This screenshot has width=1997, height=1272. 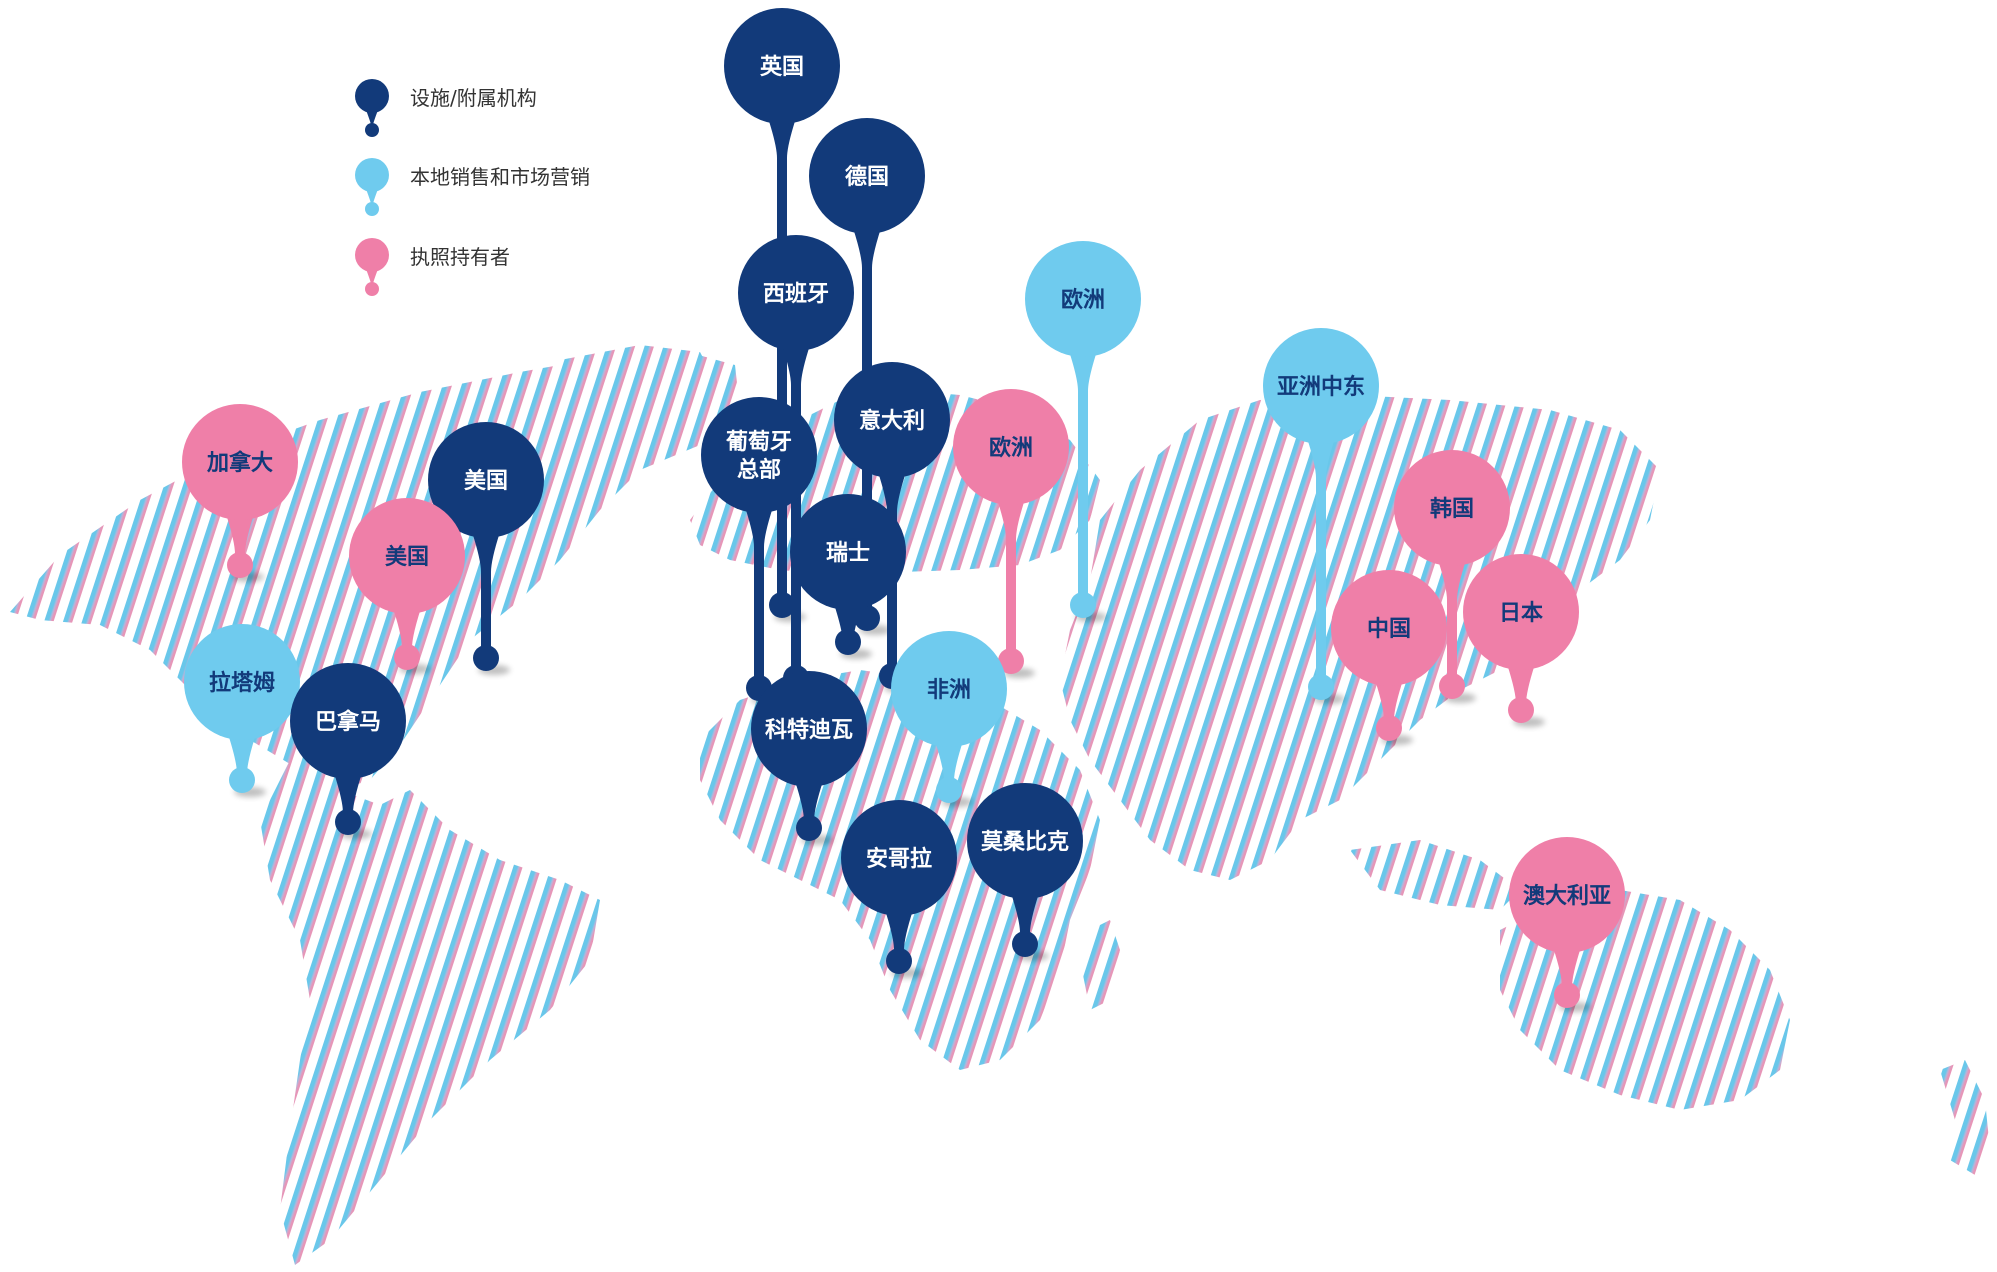 I want to click on pin-label: 安哥拉, so click(x=899, y=859).